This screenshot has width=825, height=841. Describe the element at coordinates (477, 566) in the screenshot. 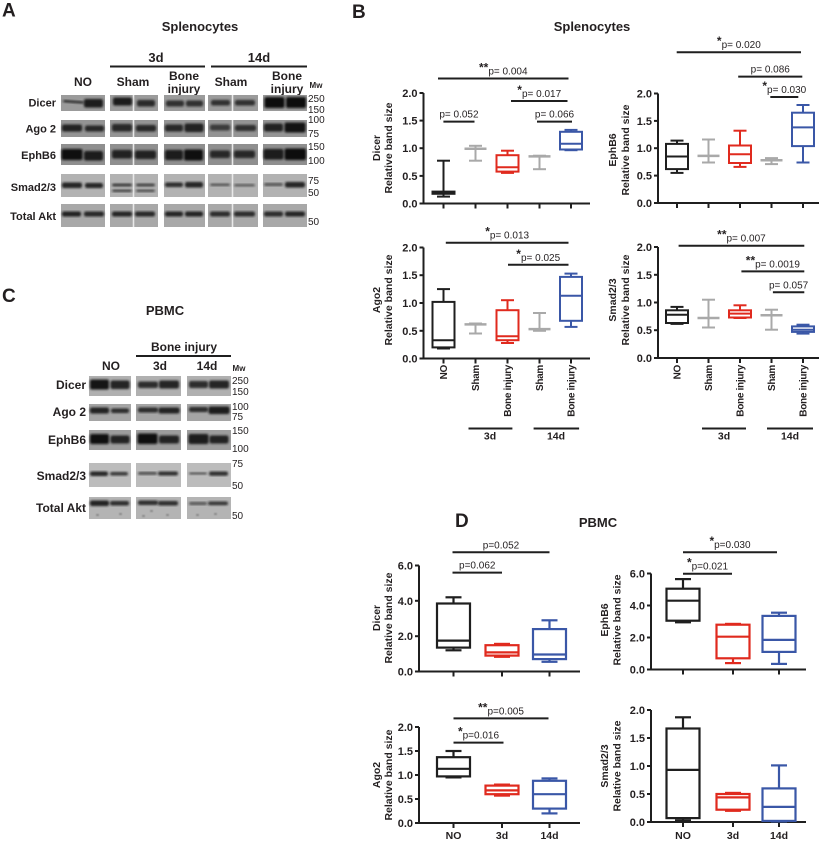

I see `svg-text: p=0.062` at that location.